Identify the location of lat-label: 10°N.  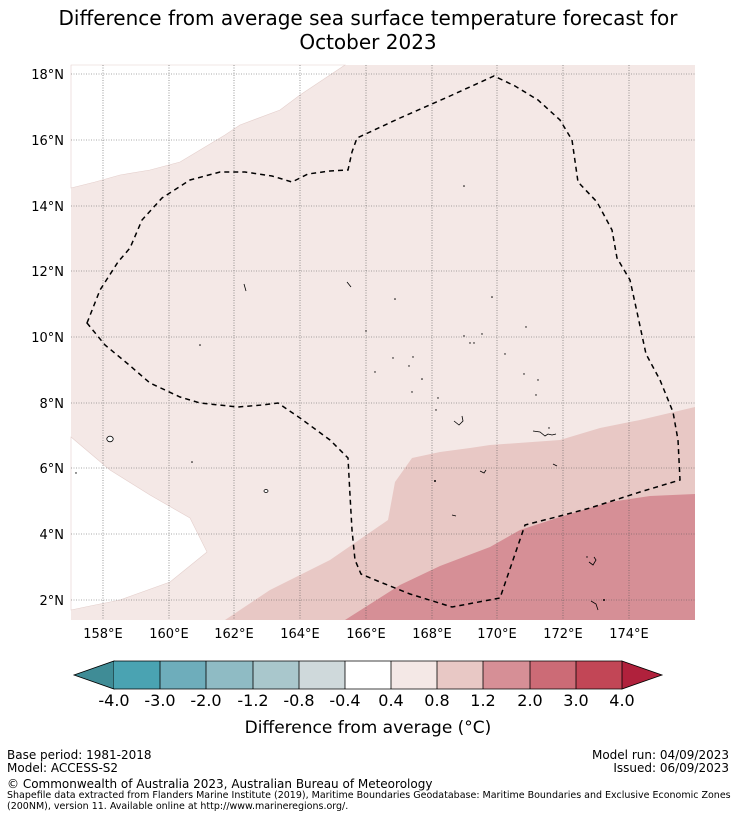
(47, 338).